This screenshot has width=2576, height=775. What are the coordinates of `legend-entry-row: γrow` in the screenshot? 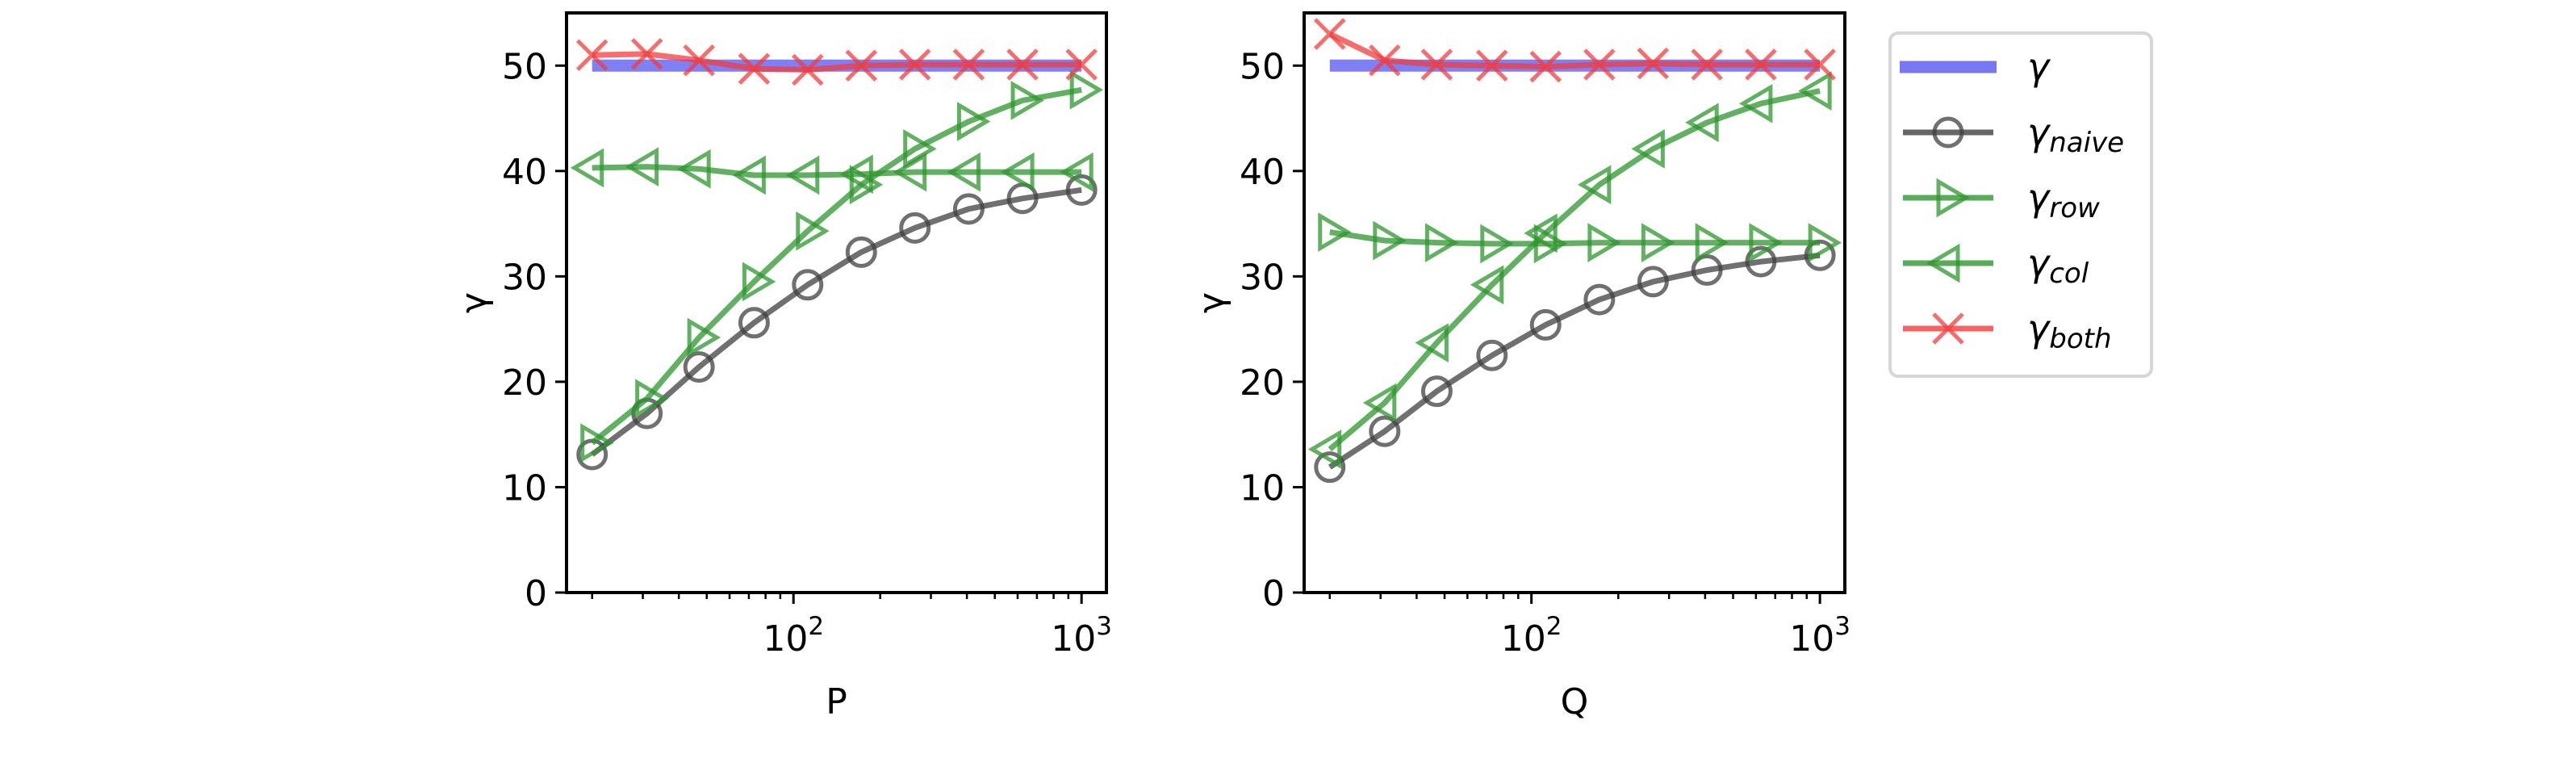 It's located at (2001, 200).